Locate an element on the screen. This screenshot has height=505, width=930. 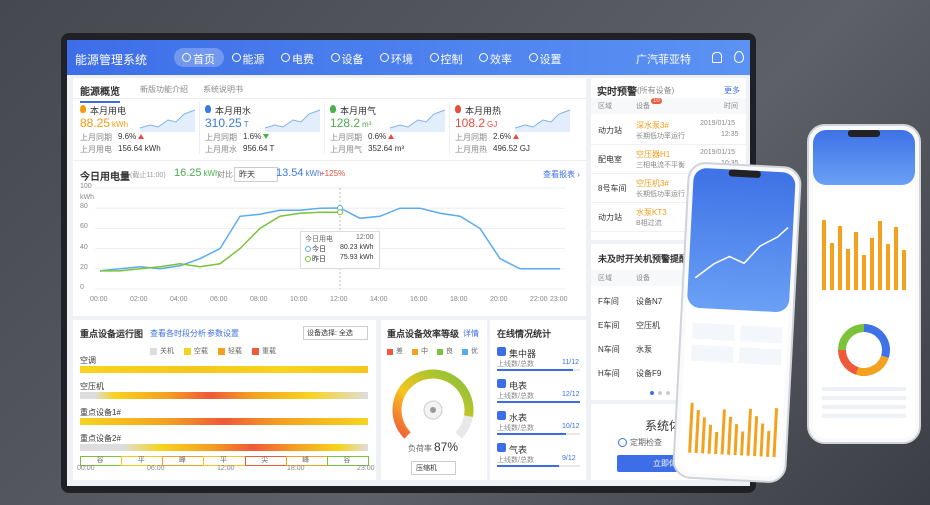
nav-bar is located at coordinates (408, 57).